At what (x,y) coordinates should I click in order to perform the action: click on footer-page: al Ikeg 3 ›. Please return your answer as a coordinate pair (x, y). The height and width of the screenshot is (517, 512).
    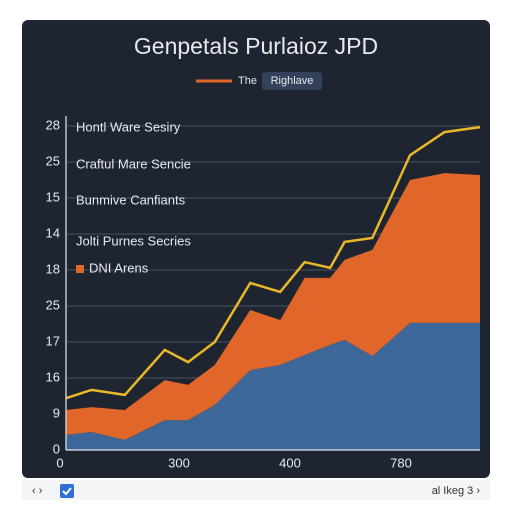
    Looking at the image, I should click on (456, 491).